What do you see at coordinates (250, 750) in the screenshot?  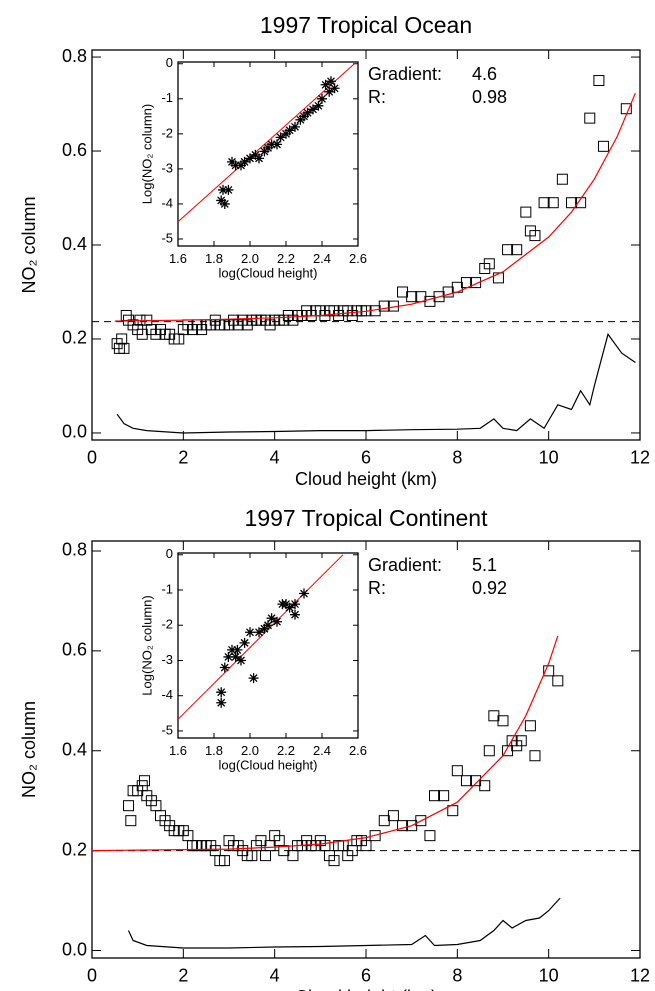 I see `x-tick-label: 2.0` at bounding box center [250, 750].